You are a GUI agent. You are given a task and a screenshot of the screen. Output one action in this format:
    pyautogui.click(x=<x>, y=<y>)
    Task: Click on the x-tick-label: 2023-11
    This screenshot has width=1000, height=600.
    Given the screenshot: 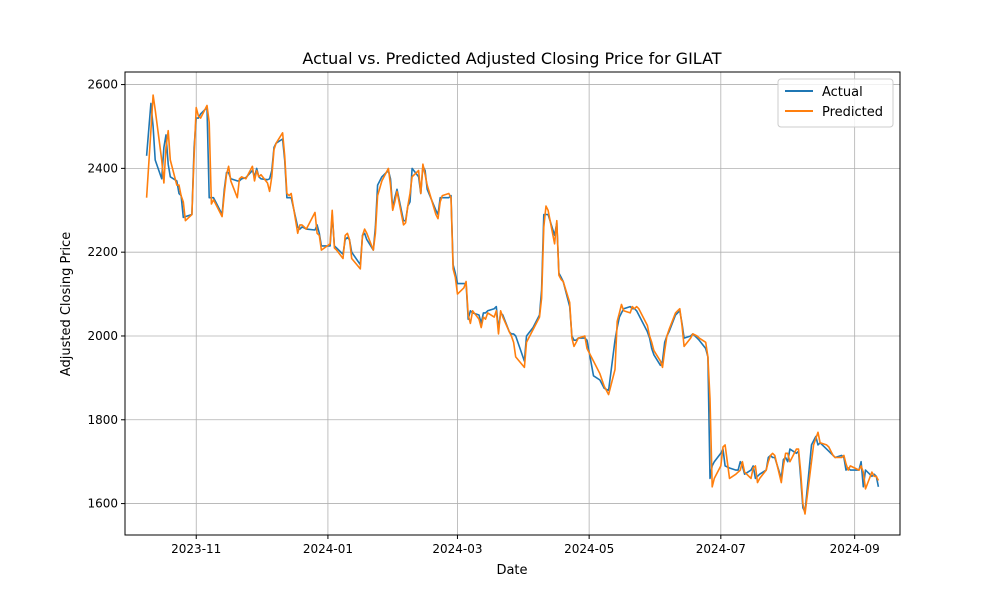 What is the action you would take?
    pyautogui.click(x=196, y=549)
    